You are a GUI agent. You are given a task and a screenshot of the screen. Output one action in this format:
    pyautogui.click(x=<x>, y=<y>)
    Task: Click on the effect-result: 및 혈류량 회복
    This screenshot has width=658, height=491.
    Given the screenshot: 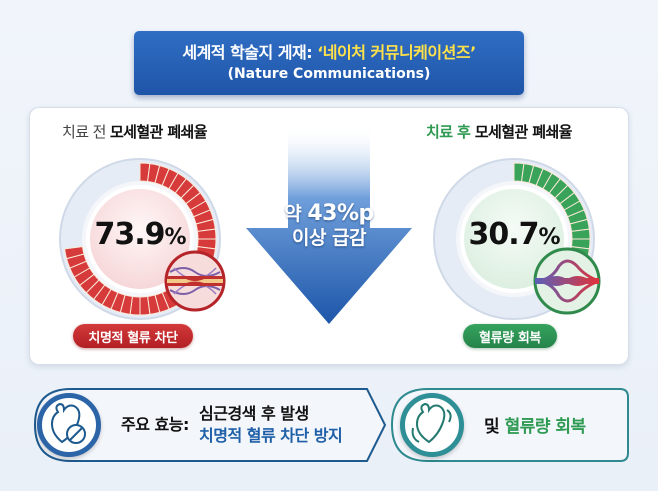 What is the action you would take?
    pyautogui.click(x=535, y=424)
    